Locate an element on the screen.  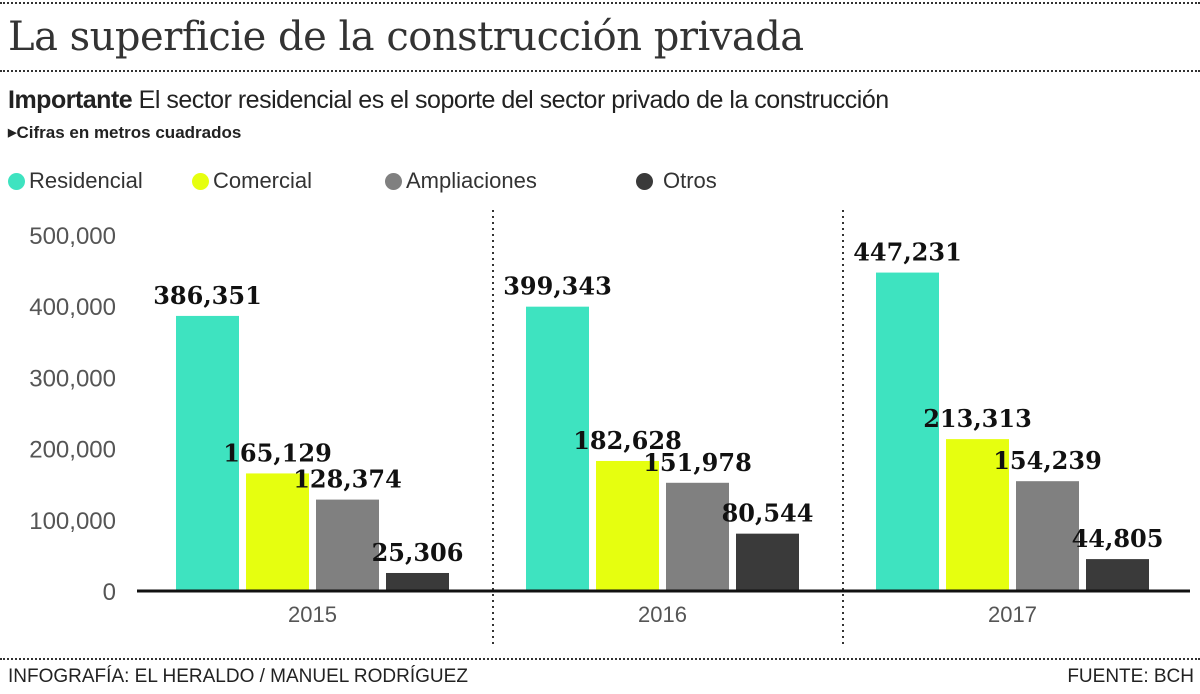
data-label: 447,231 is located at coordinates (907, 252).